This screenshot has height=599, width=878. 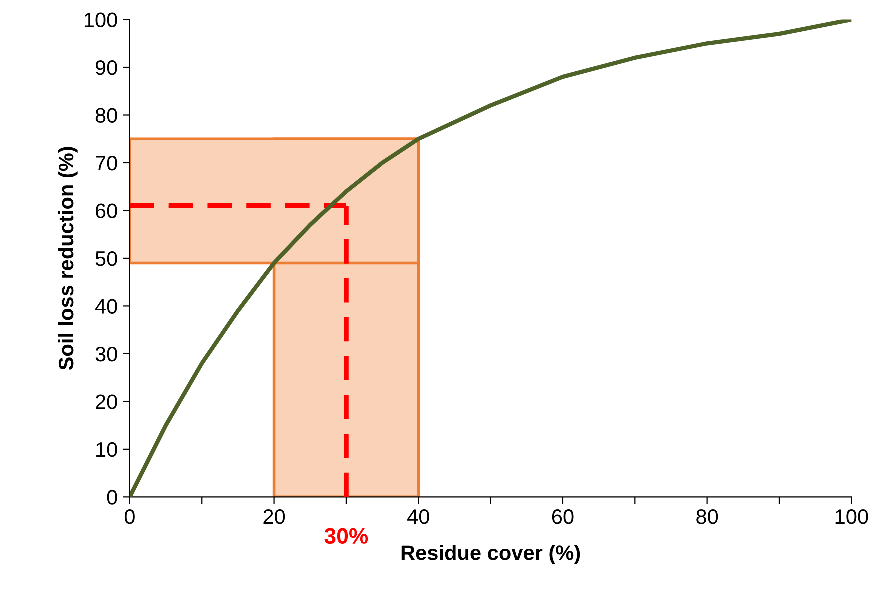 What do you see at coordinates (101, 20) in the screenshot?
I see `y-tick-label: 100` at bounding box center [101, 20].